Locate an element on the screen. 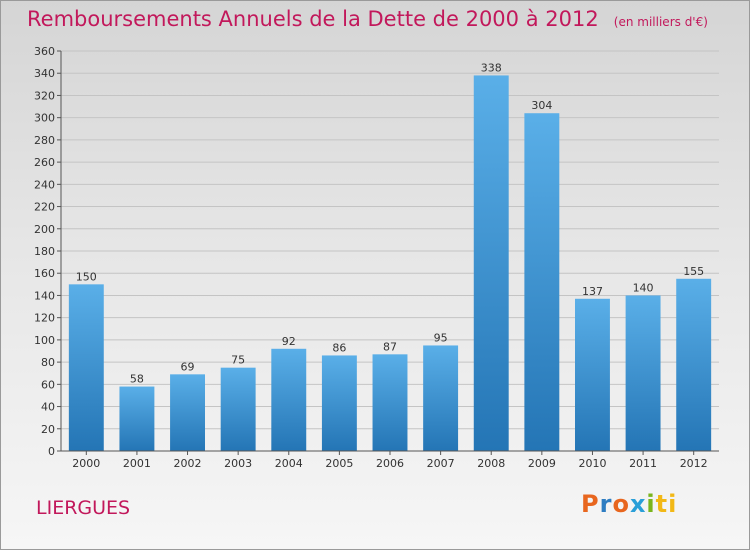  y-tick-label: 240 is located at coordinates (44, 184).